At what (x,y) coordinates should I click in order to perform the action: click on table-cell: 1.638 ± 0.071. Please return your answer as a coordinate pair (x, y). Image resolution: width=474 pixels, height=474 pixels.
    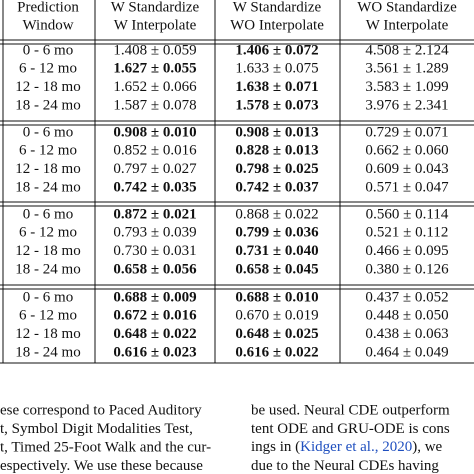
    Looking at the image, I should click on (276, 87).